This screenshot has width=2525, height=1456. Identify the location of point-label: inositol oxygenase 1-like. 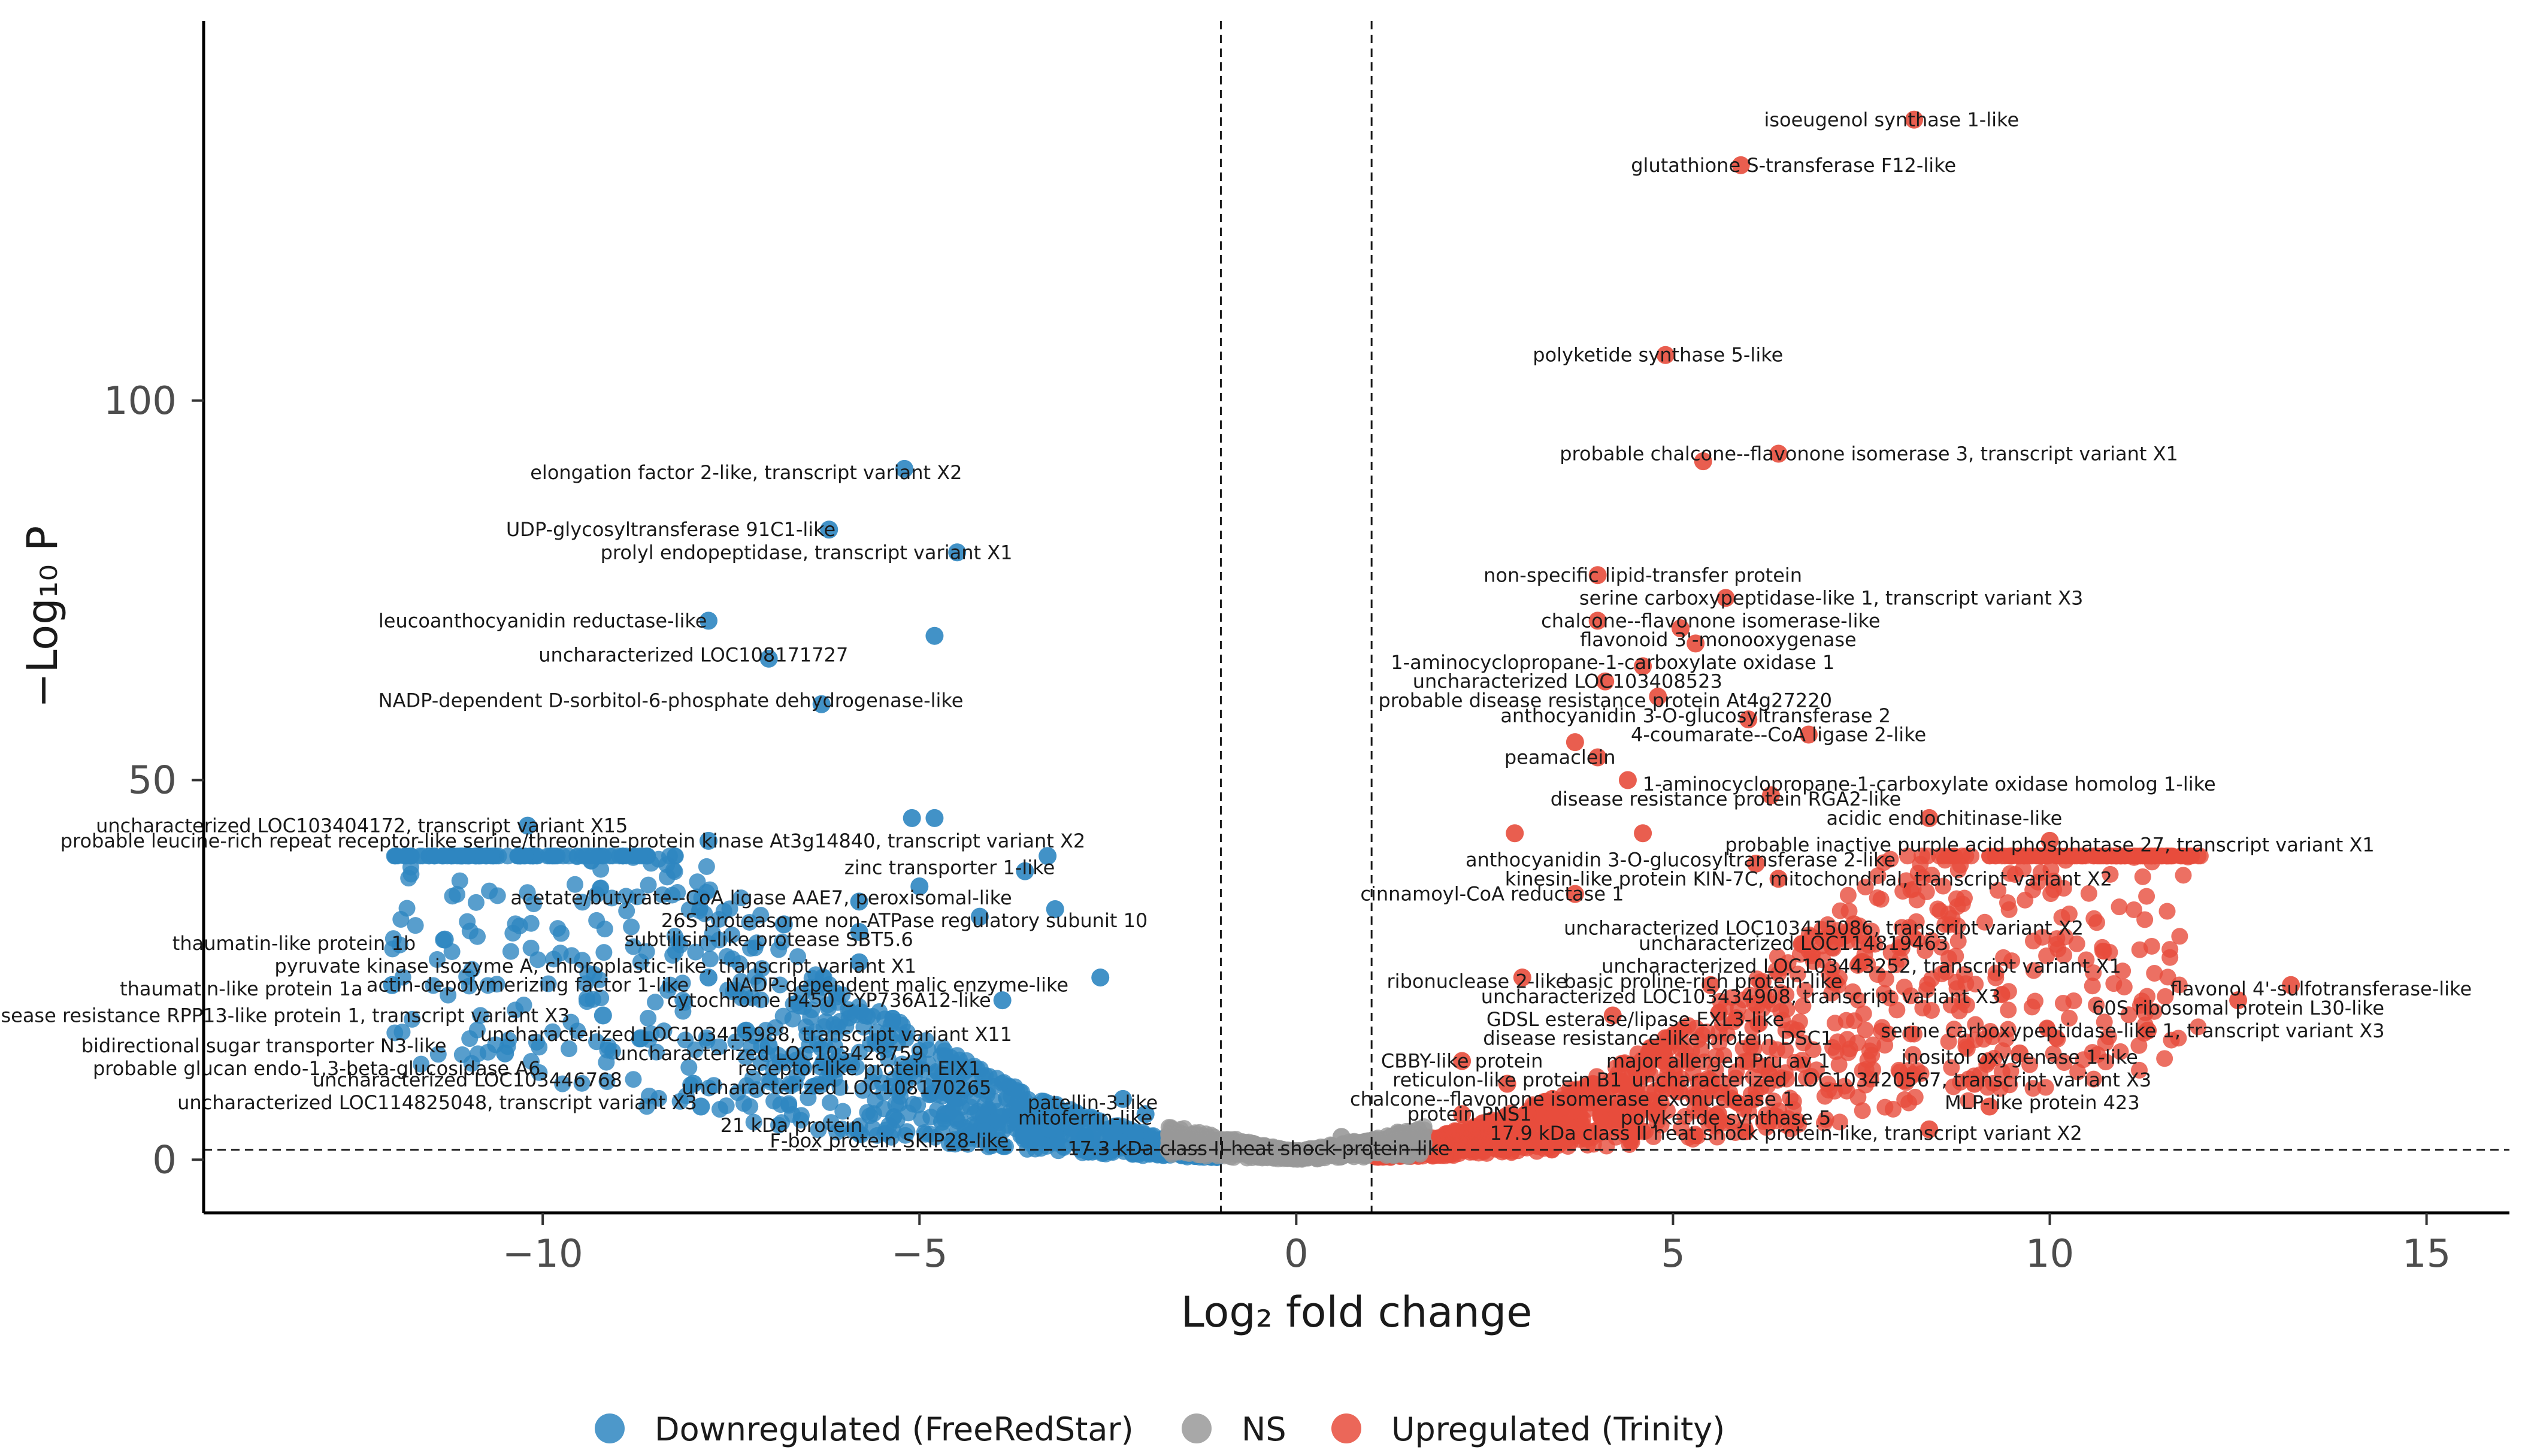
(2020, 1057).